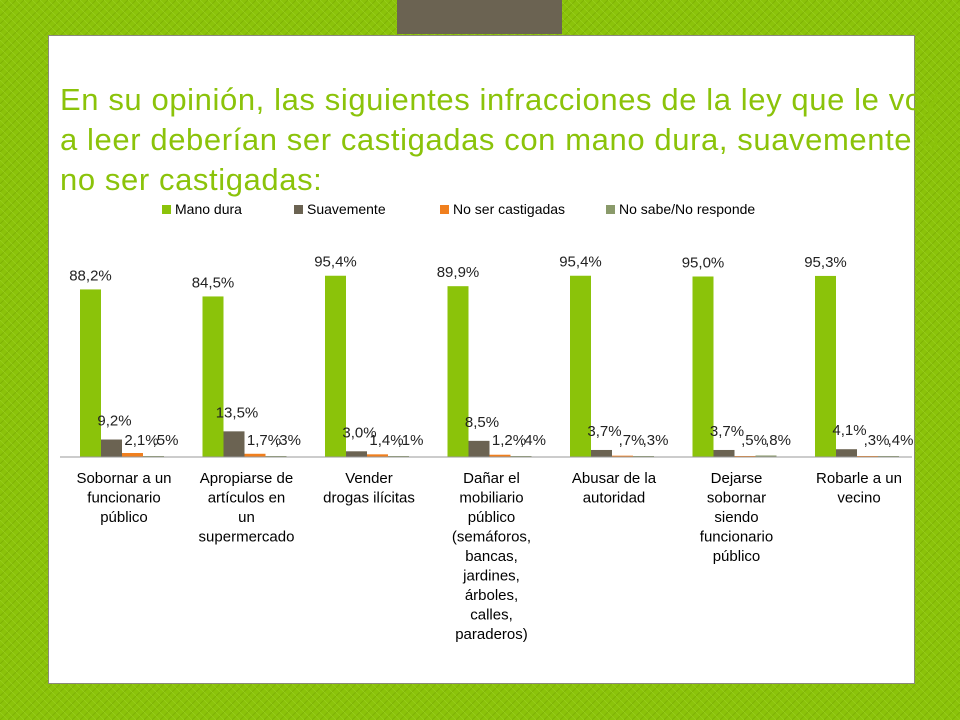 The height and width of the screenshot is (720, 960). I want to click on data-label: ,1%, so click(411, 440).